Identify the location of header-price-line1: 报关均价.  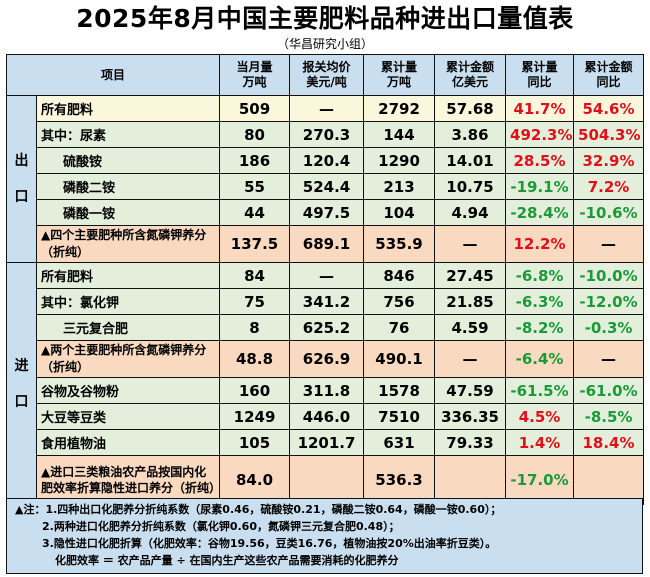
(326, 67).